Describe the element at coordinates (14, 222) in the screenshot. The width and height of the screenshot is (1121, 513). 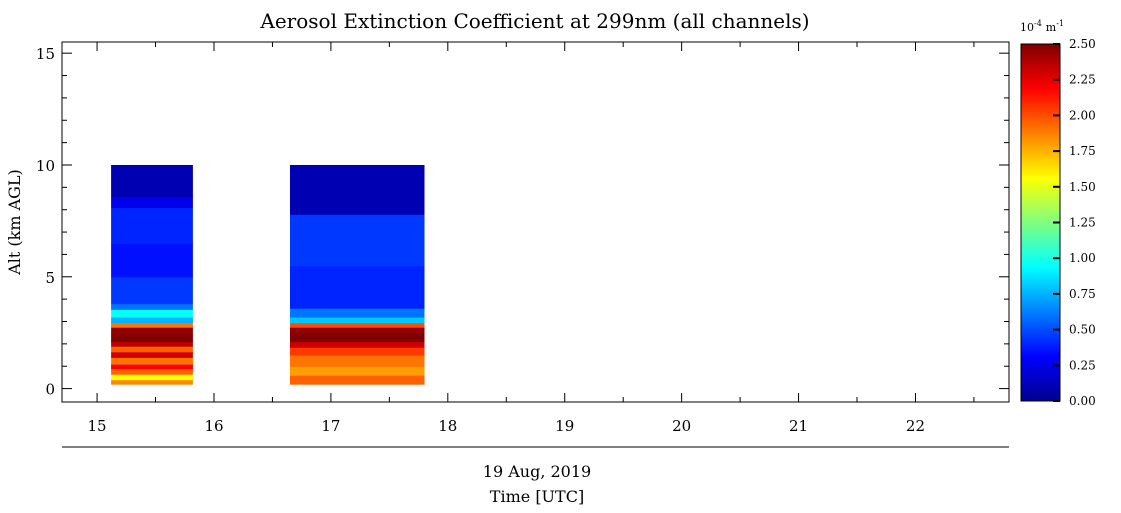
I see `y-axis-label: Alt (km AGL)` at that location.